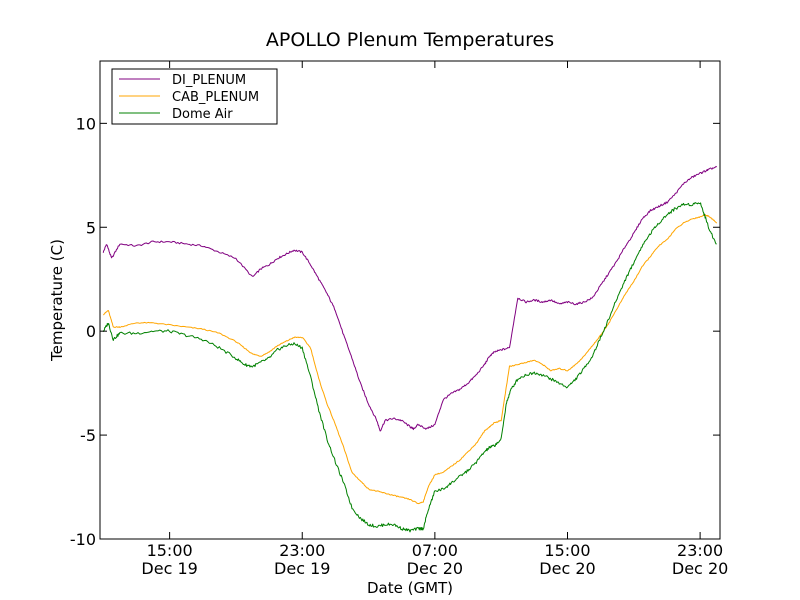 The image size is (800, 600). Describe the element at coordinates (410, 588) in the screenshot. I see `x-axis-label: Date (GMT)` at that location.